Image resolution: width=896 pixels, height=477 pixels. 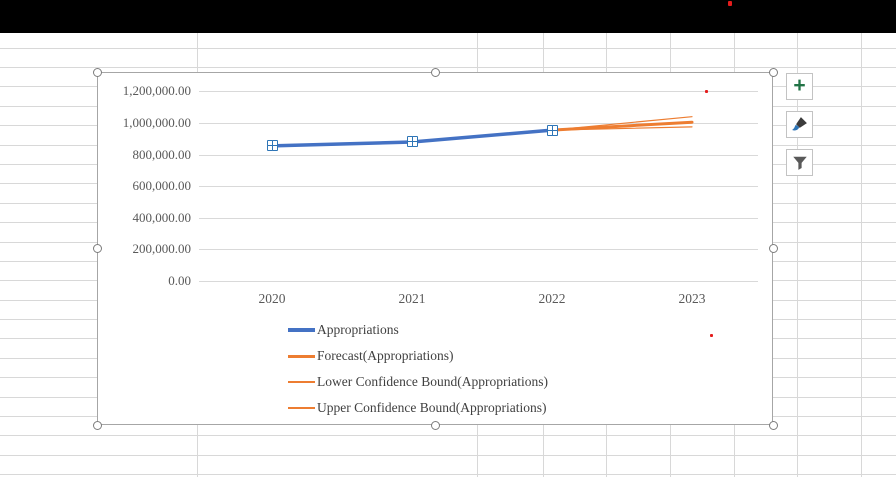 I want to click on plus-icon: +, so click(x=799, y=85).